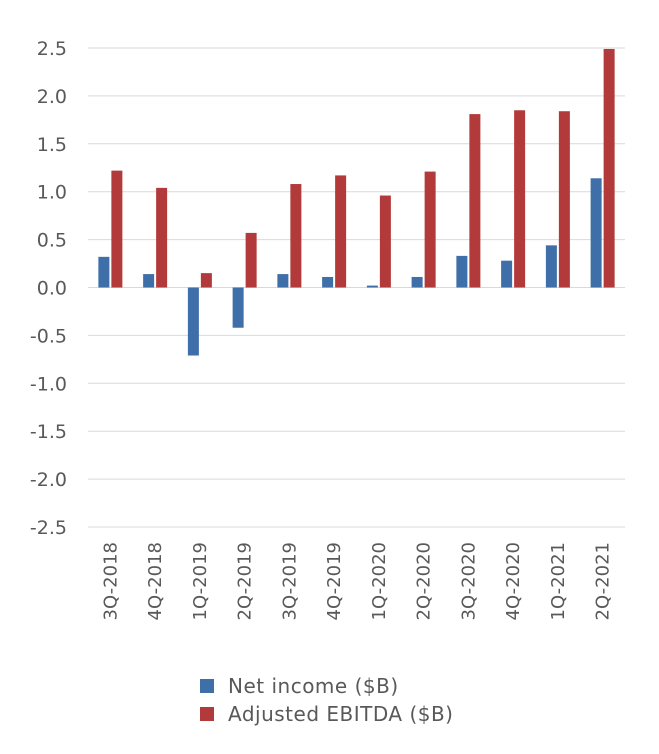 Image resolution: width=659 pixels, height=754 pixels. What do you see at coordinates (341, 714) in the screenshot?
I see `legend-label-adjusted-ebitda: Adjusted EBITDA ($B)` at bounding box center [341, 714].